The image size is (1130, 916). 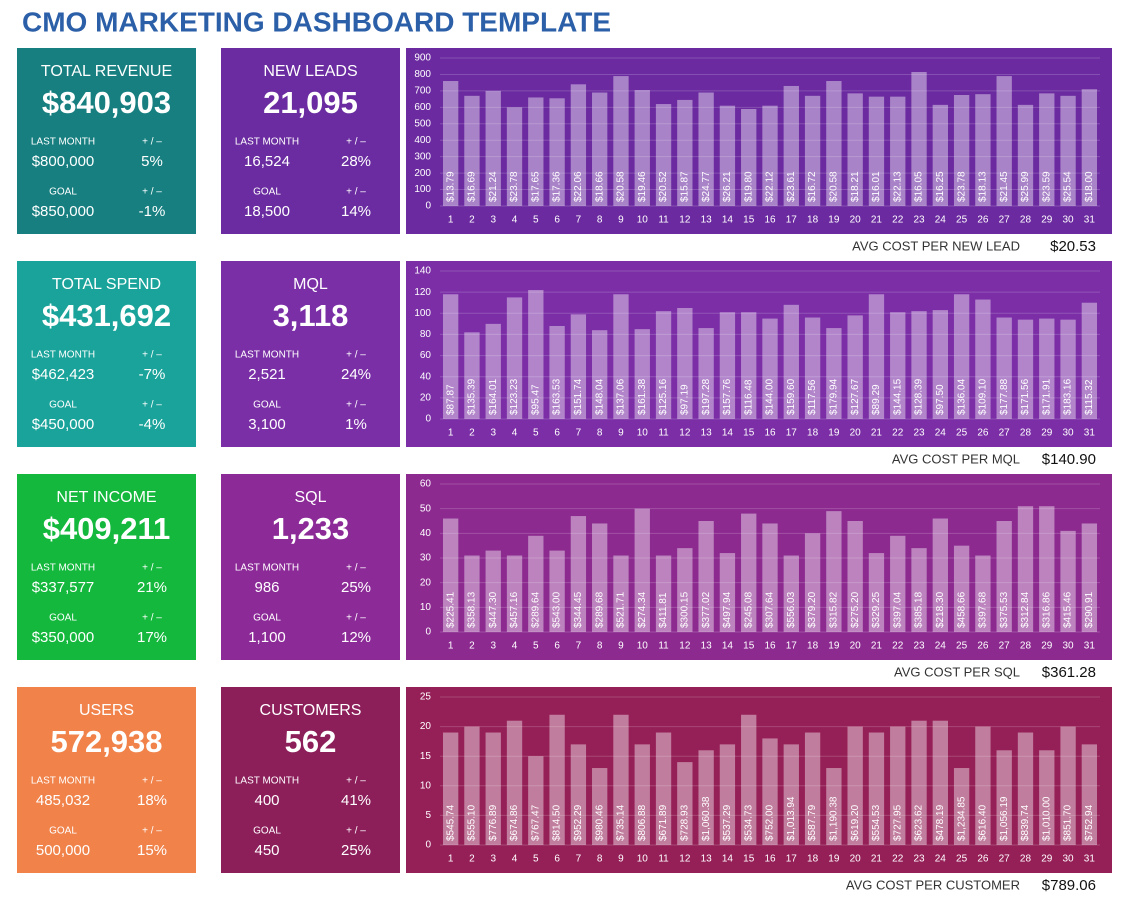 I want to click on x-tick-label: 28, so click(x=1026, y=646).